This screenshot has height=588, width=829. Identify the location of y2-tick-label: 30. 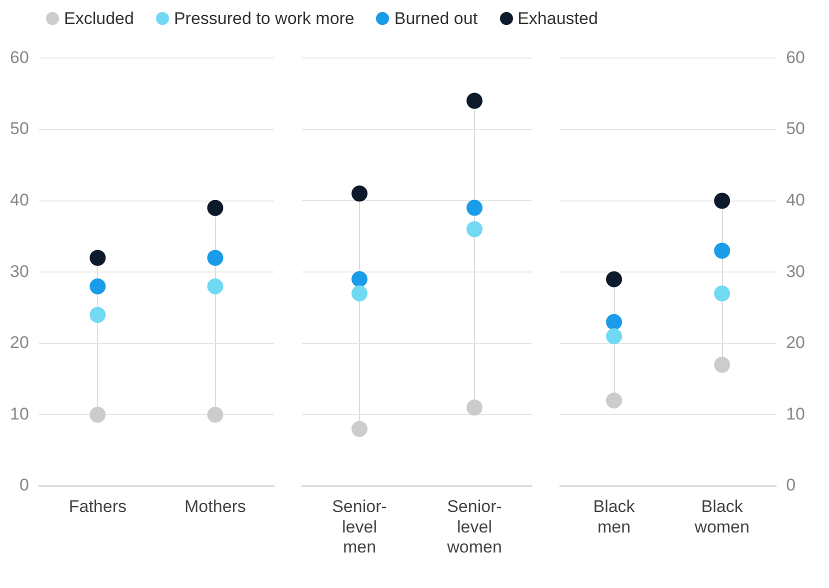
(796, 271).